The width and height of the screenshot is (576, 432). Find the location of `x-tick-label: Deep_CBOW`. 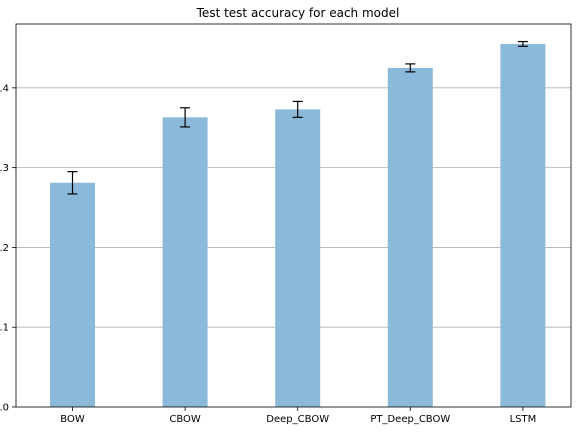

x-tick-label: Deep_CBOW is located at coordinates (297, 419).